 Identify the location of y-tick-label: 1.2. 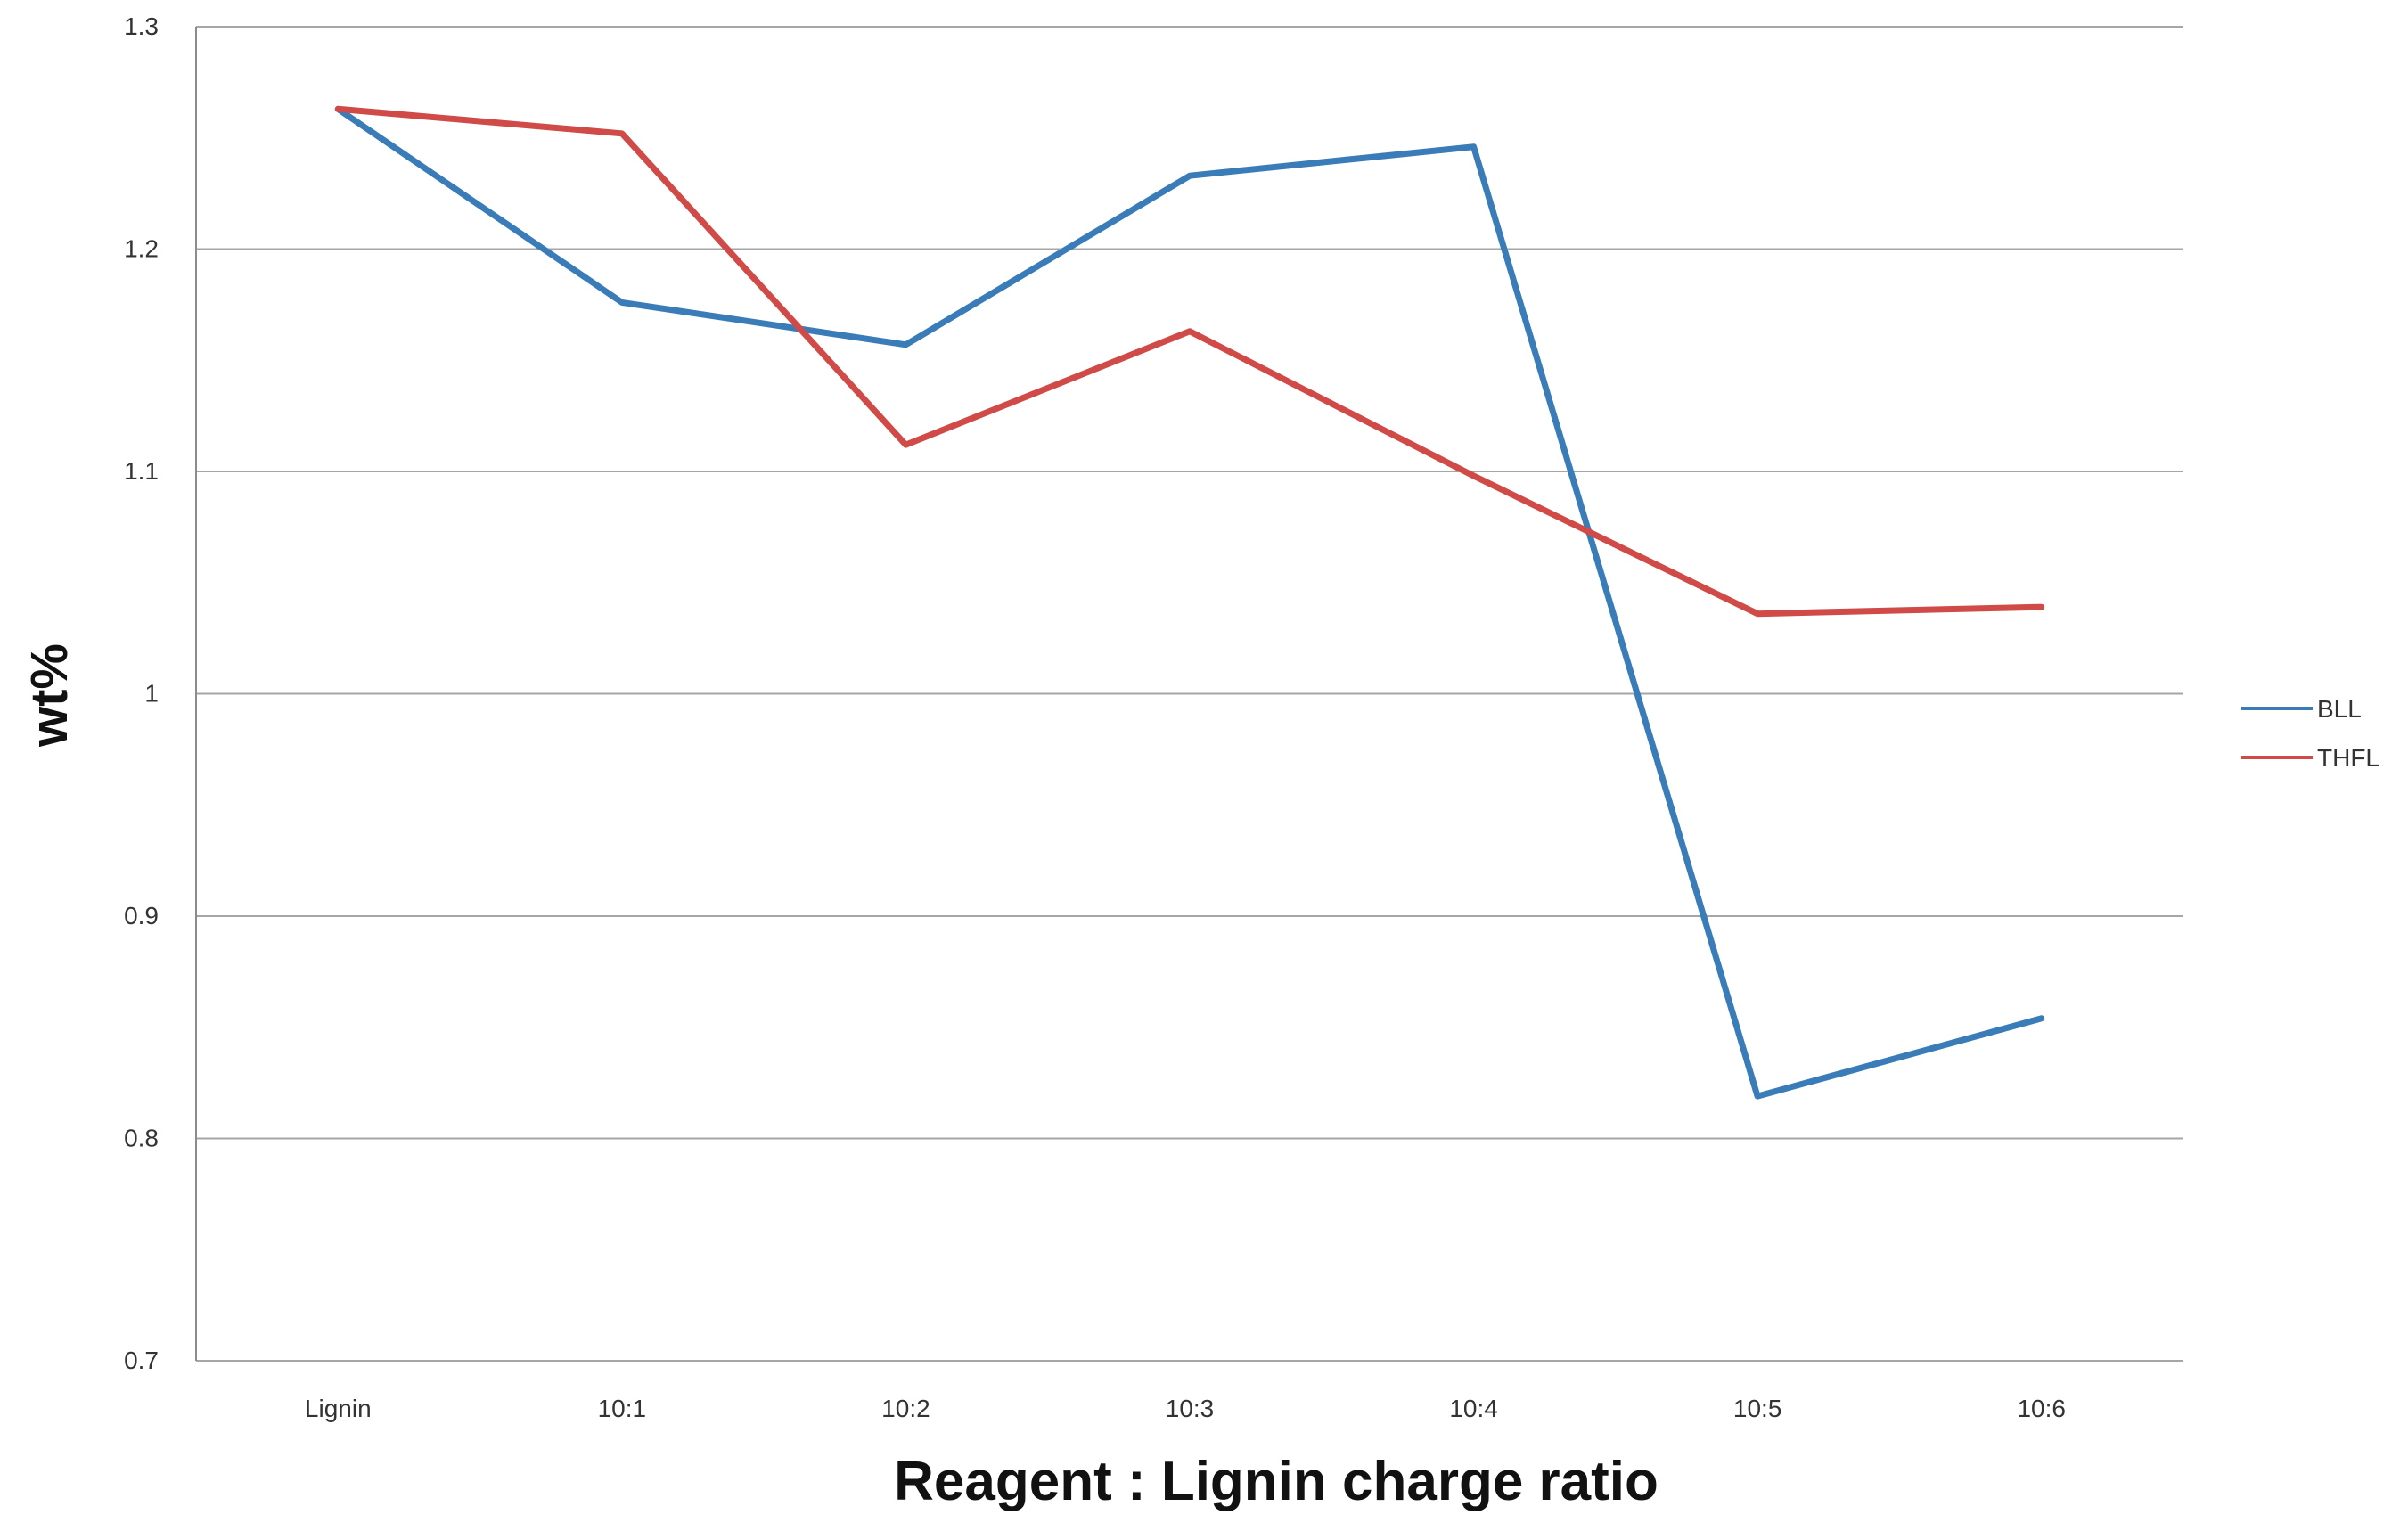
(141, 249).